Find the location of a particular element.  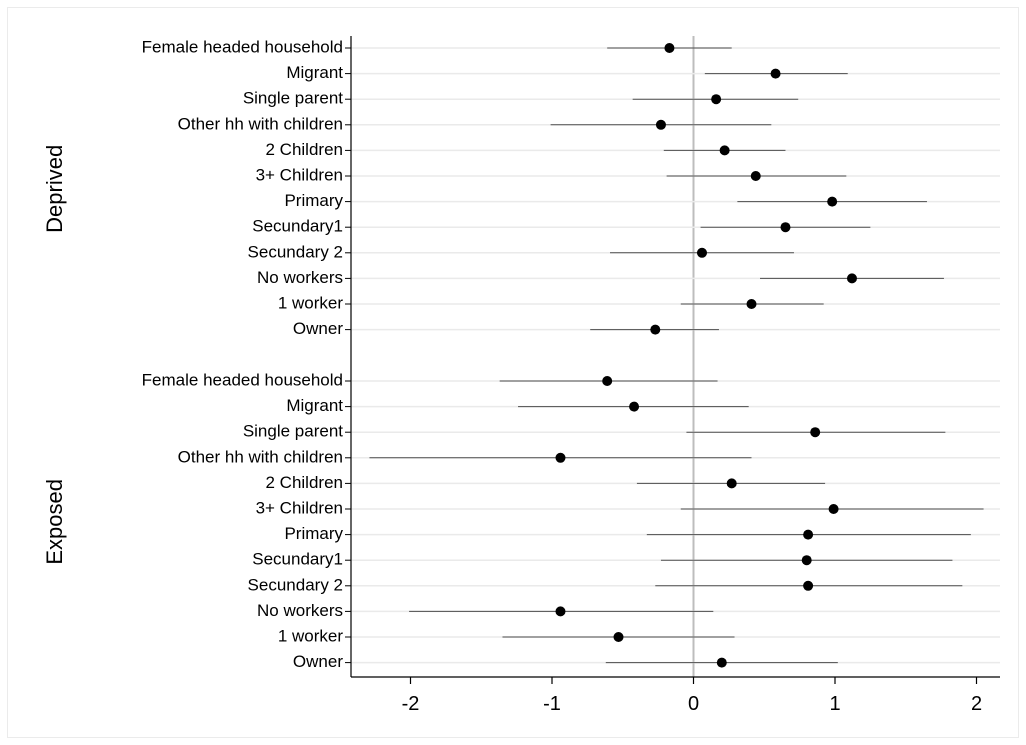

x-tick-label: -2 is located at coordinates (411, 704).